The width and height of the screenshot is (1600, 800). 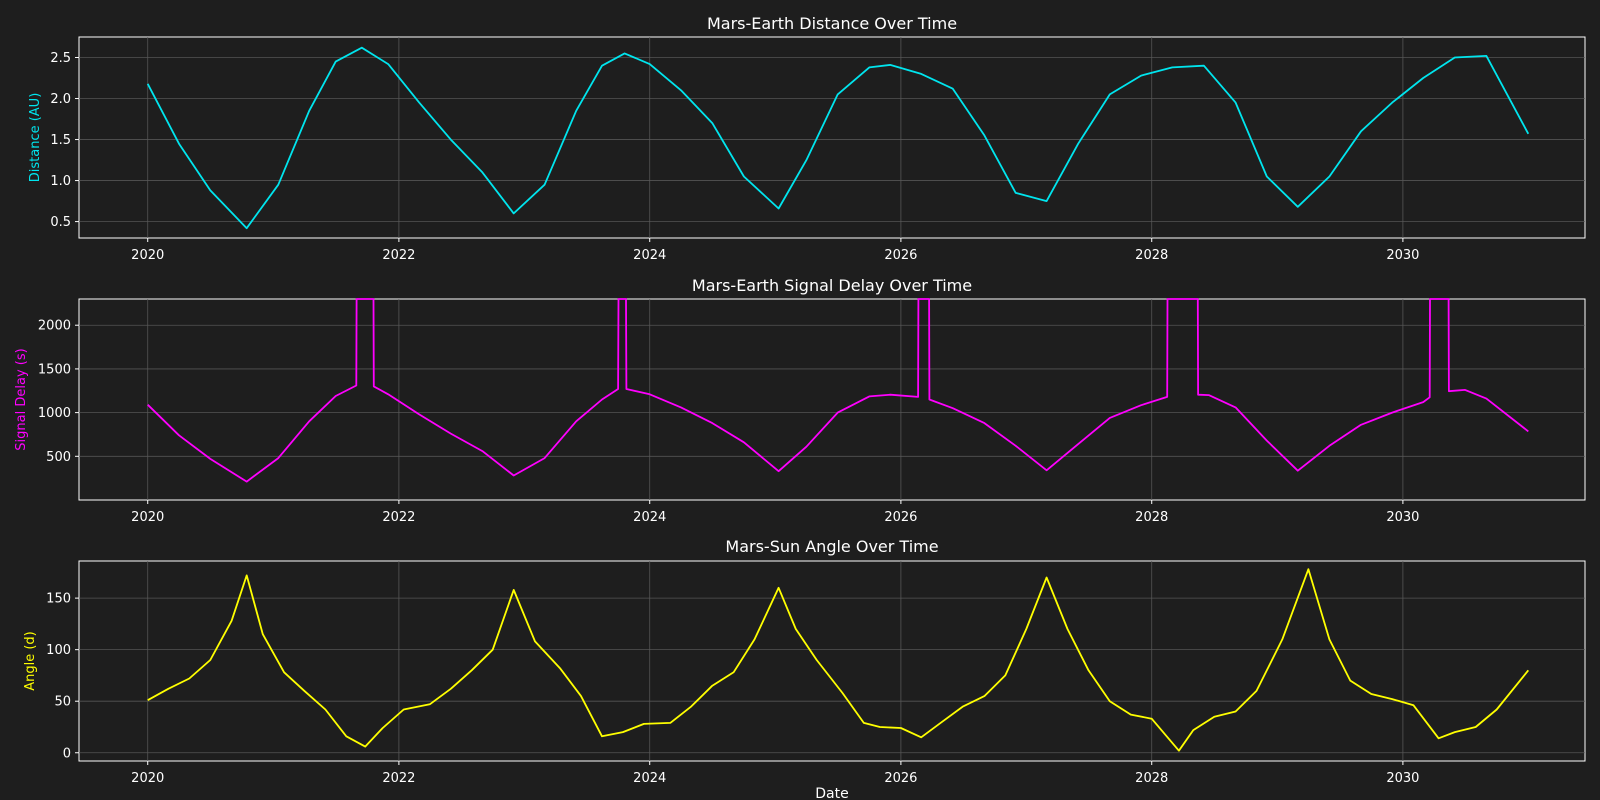 I want to click on sun-angle-x-tick-label: 2020, so click(x=147, y=778).